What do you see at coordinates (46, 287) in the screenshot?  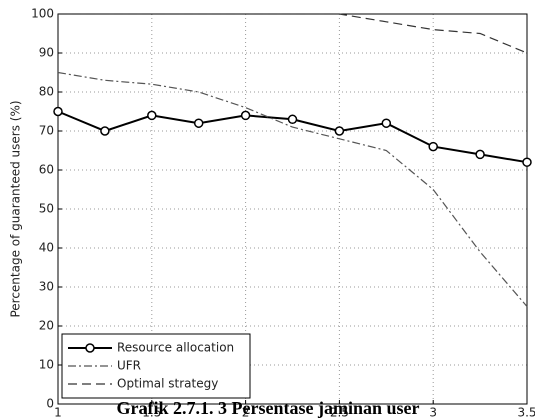 I see `y-tick-label: 30` at bounding box center [46, 287].